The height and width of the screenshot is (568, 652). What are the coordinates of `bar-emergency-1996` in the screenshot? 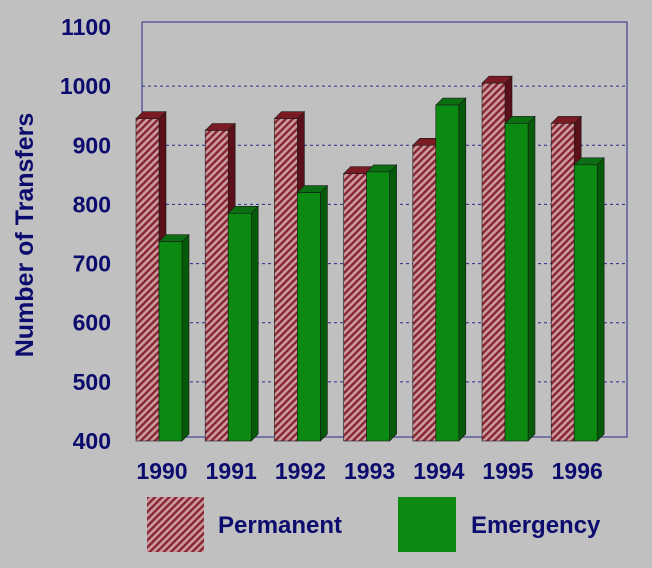 It's located at (589, 299).